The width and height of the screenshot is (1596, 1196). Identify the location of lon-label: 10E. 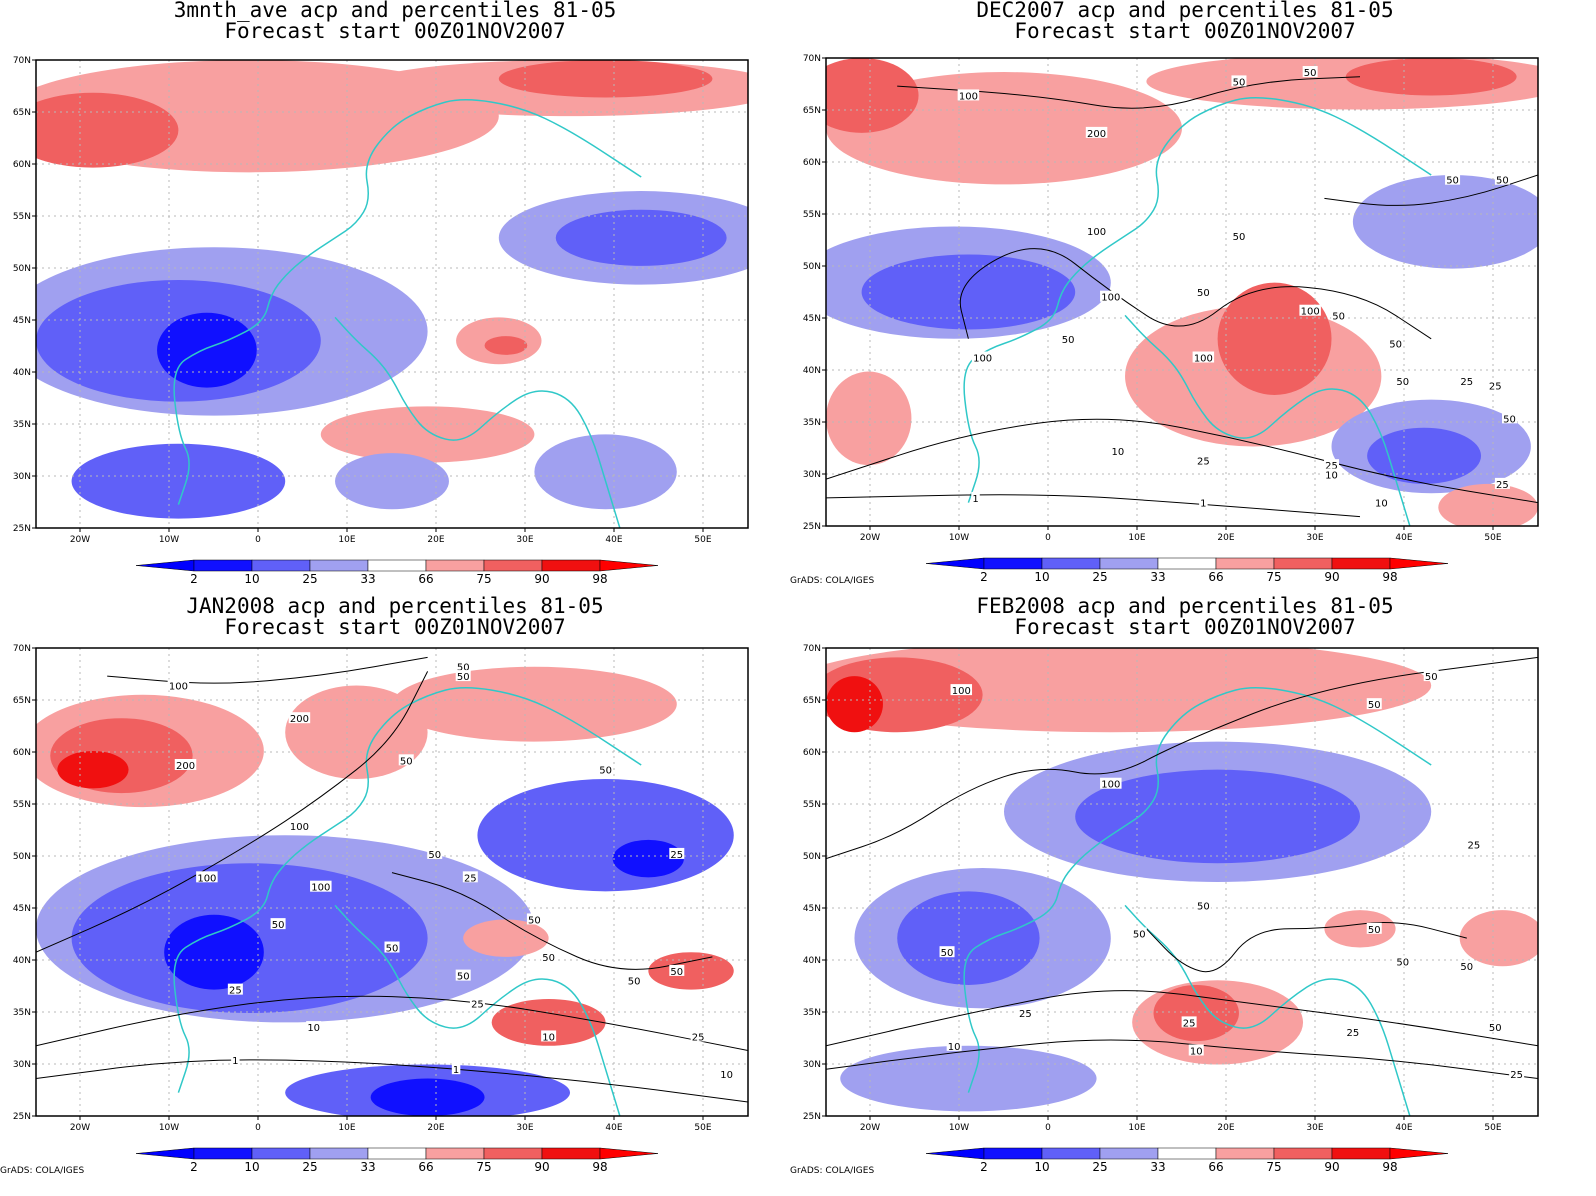
(346, 540).